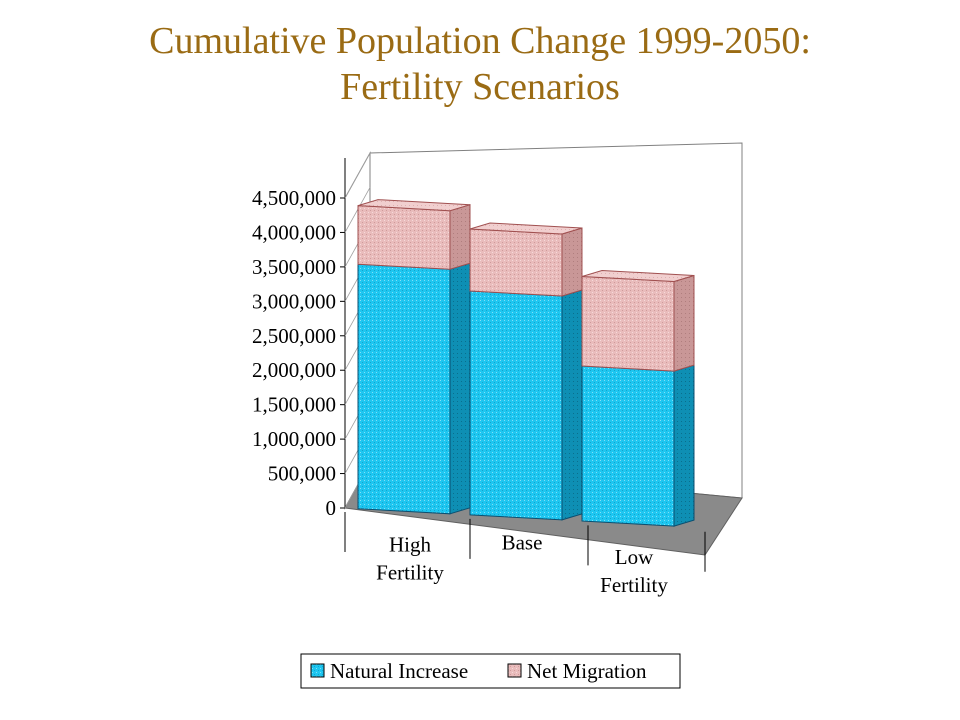  I want to click on y-tick-label: 1,000,000, so click(294, 439).